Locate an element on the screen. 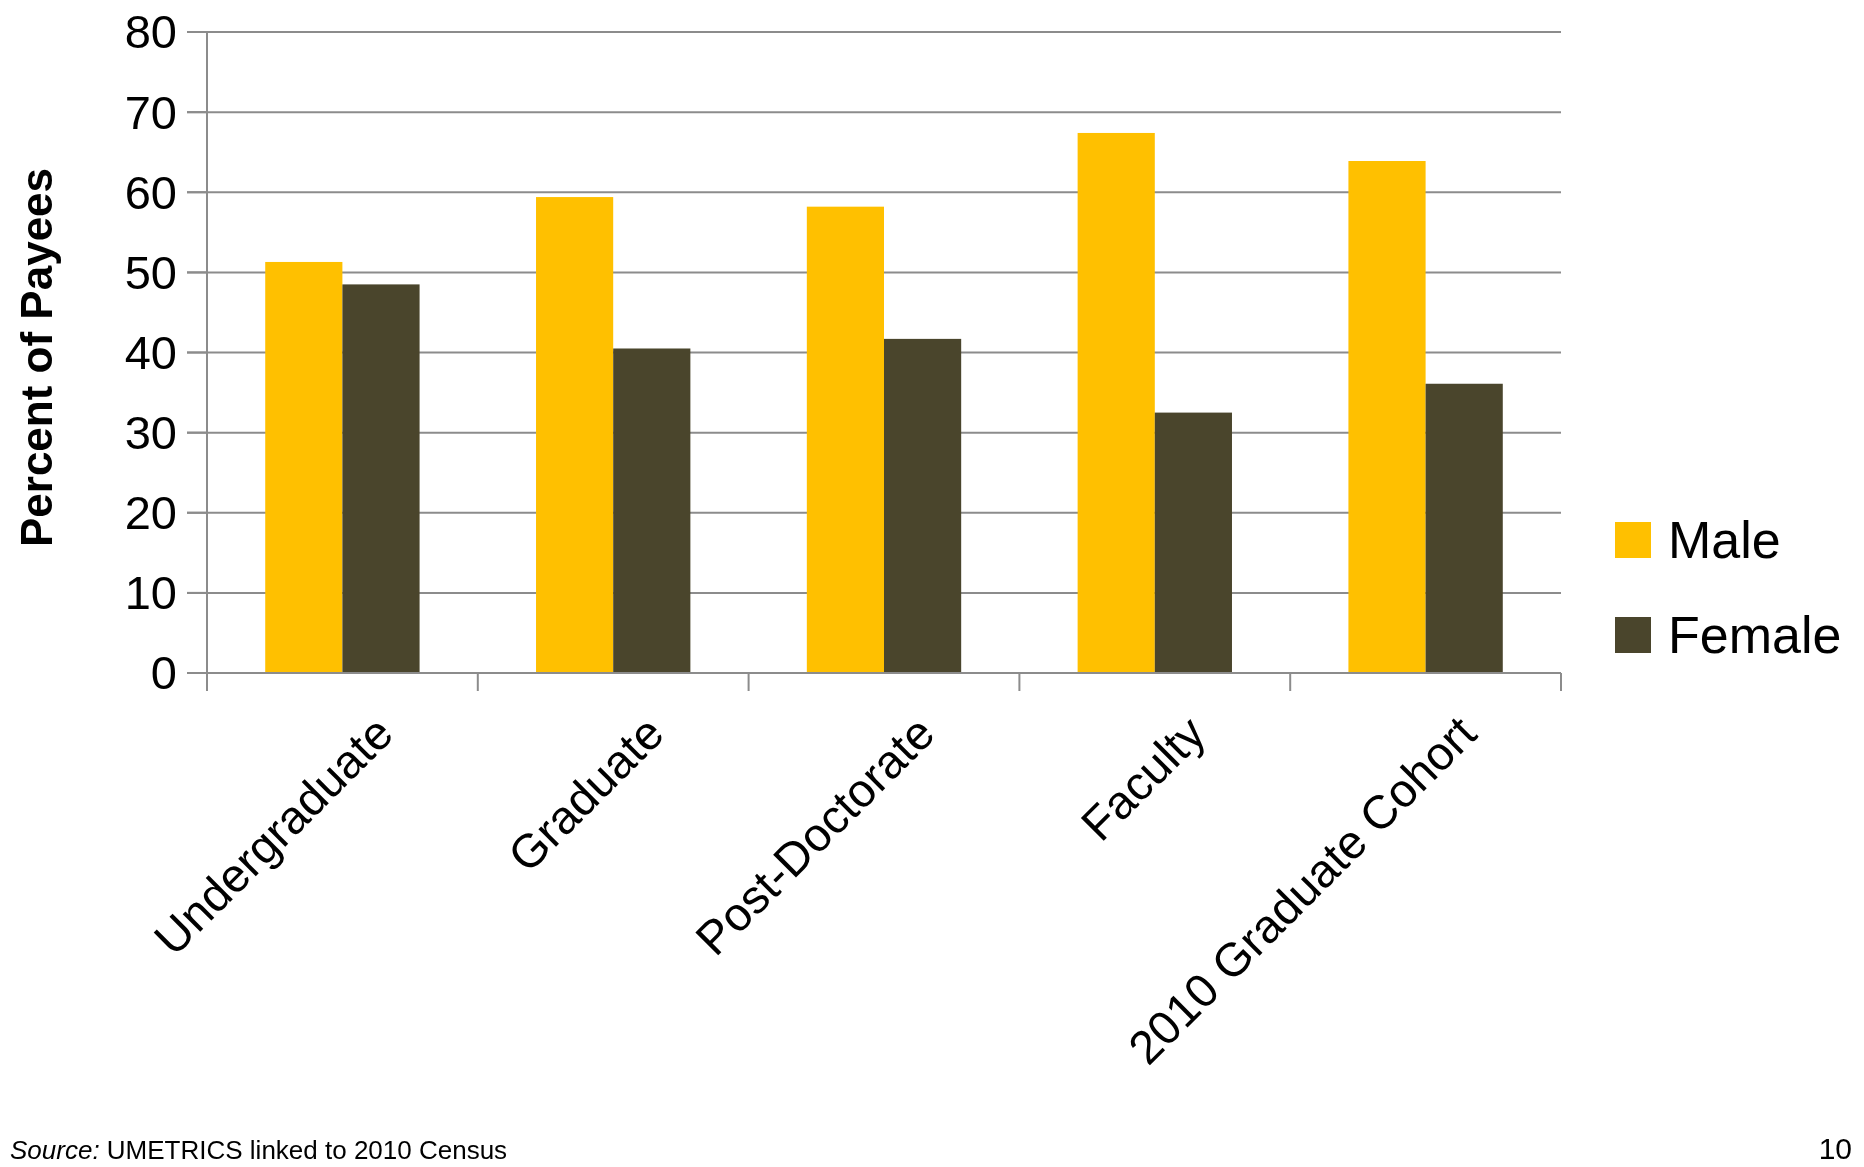 The width and height of the screenshot is (1864, 1167). y-tick-label: 40 is located at coordinates (150, 352).